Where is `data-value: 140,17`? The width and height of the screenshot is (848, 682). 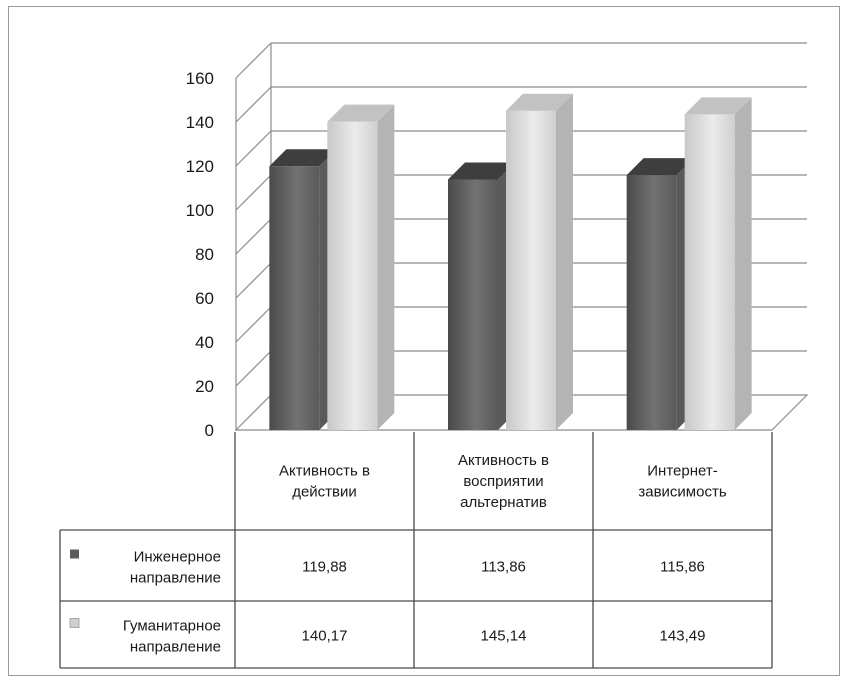 data-value: 140,17 is located at coordinates (325, 636).